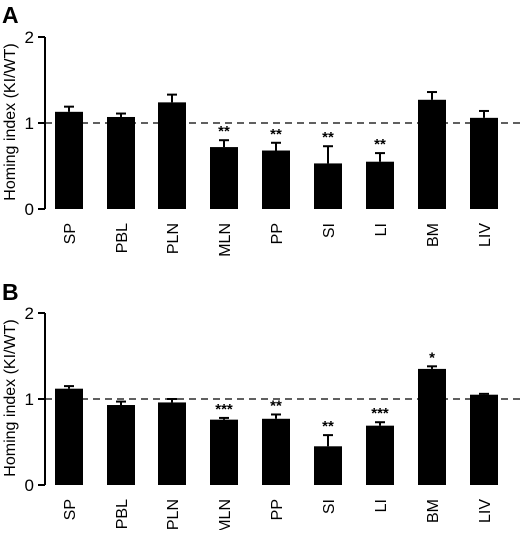 This screenshot has height=535, width=520. What do you see at coordinates (10, 292) in the screenshot?
I see `panel-letter: B` at bounding box center [10, 292].